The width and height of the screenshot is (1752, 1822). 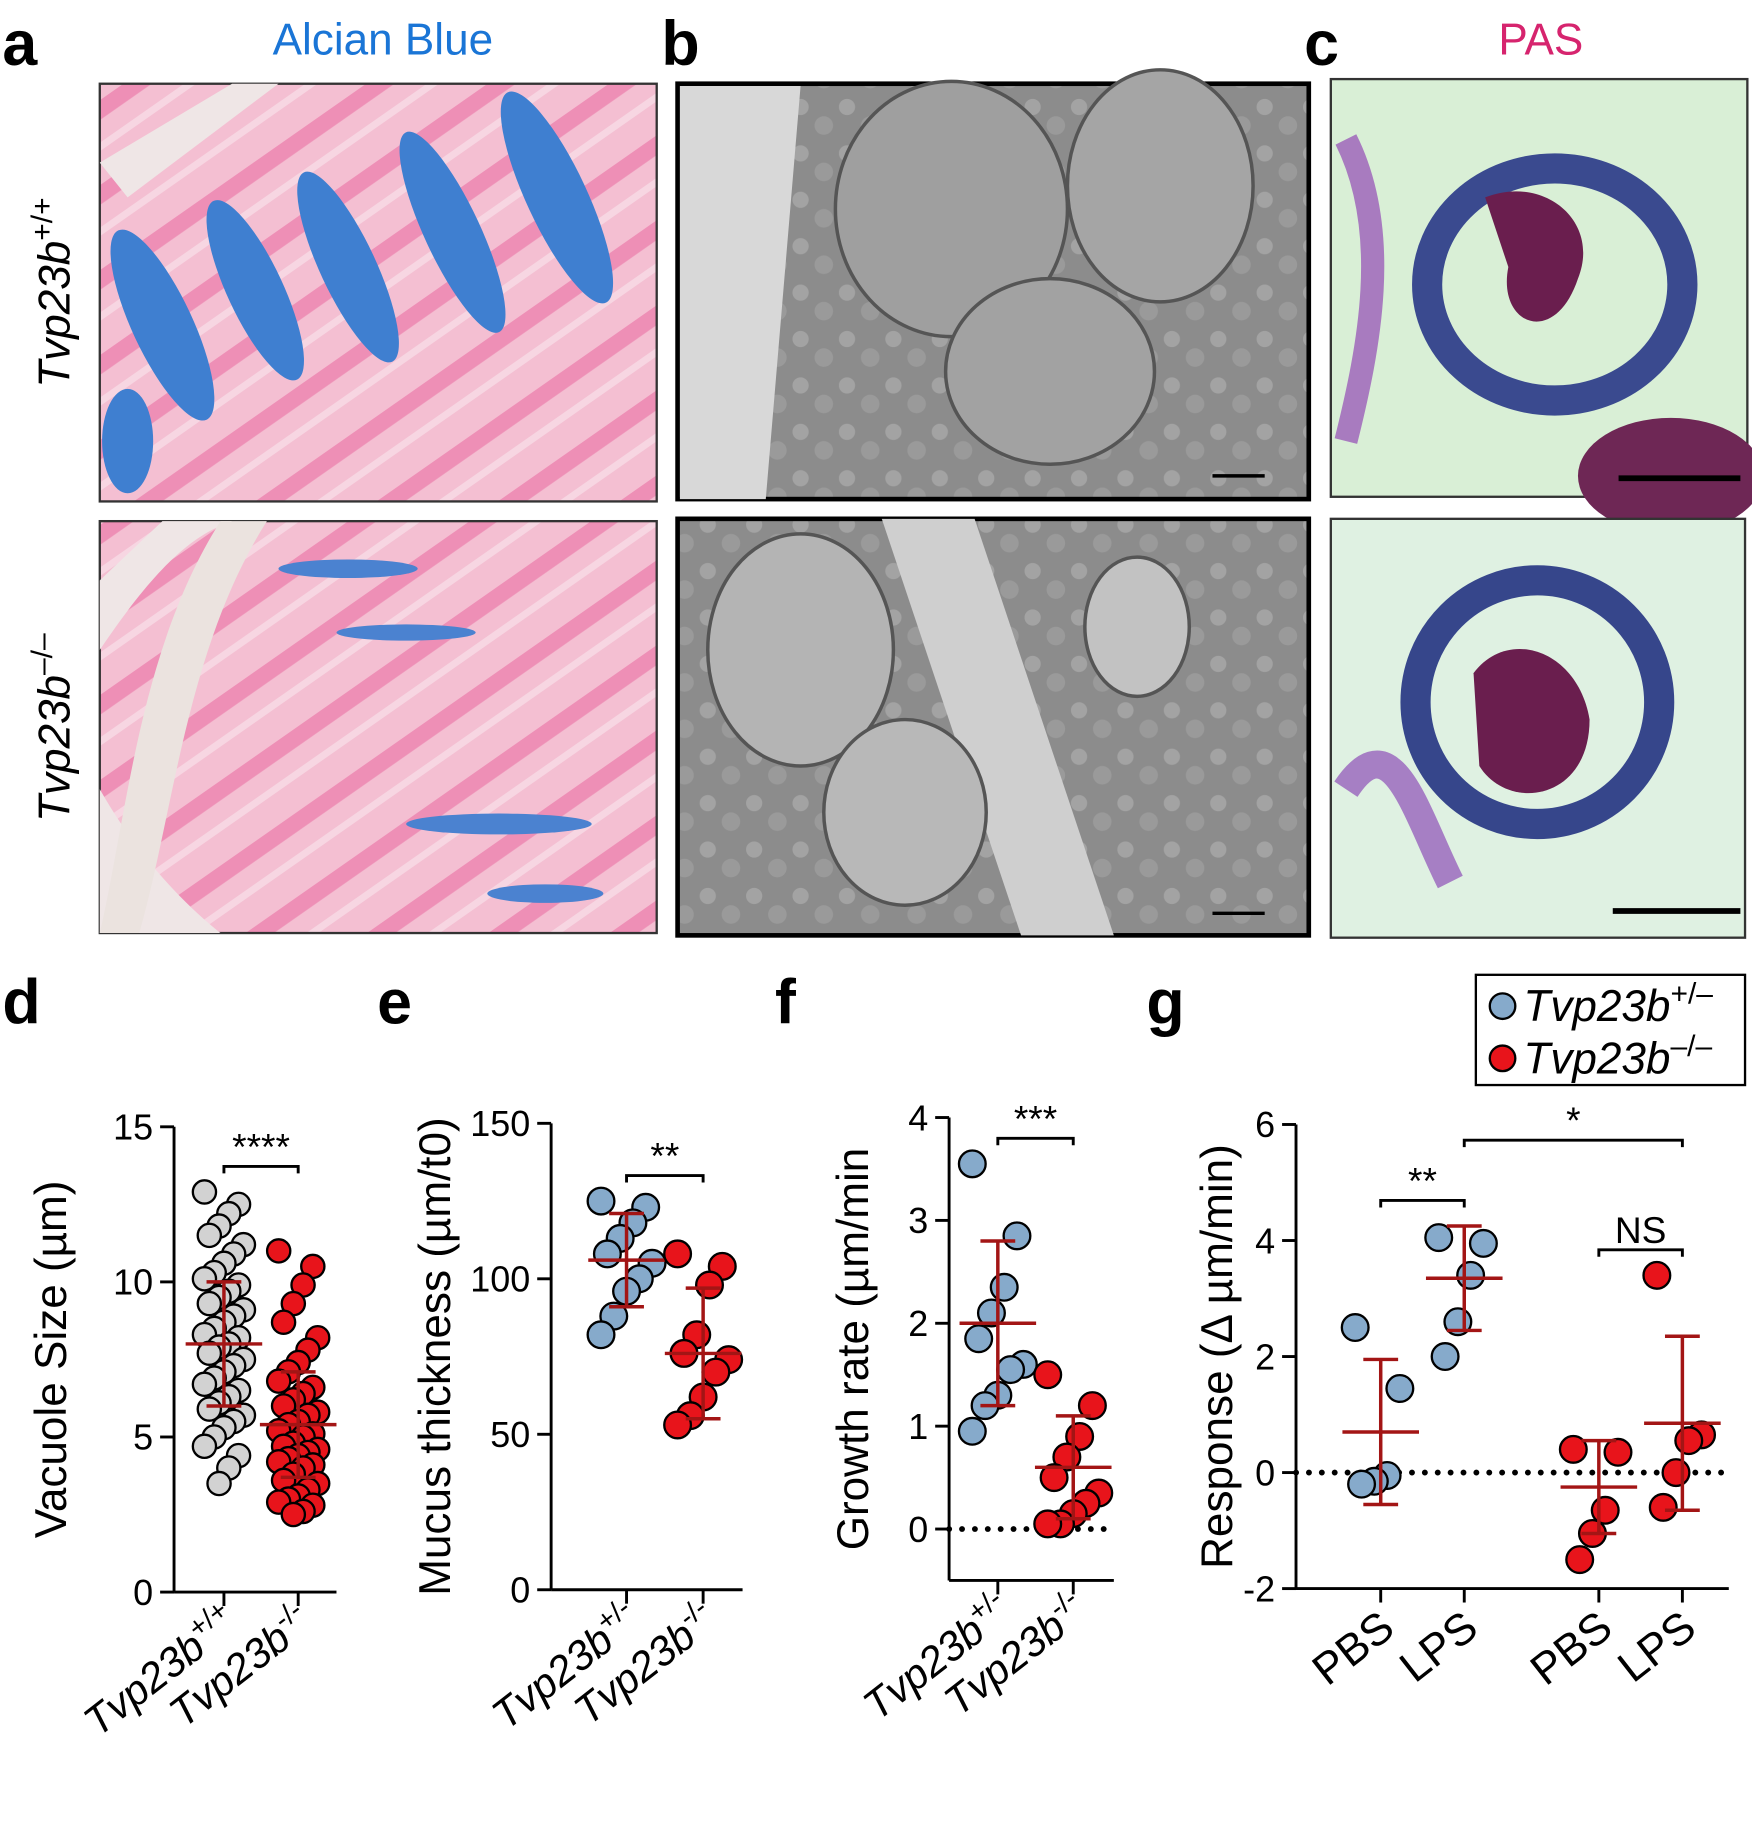 I want to click on panel-title: Alcian Blue, so click(x=383, y=40).